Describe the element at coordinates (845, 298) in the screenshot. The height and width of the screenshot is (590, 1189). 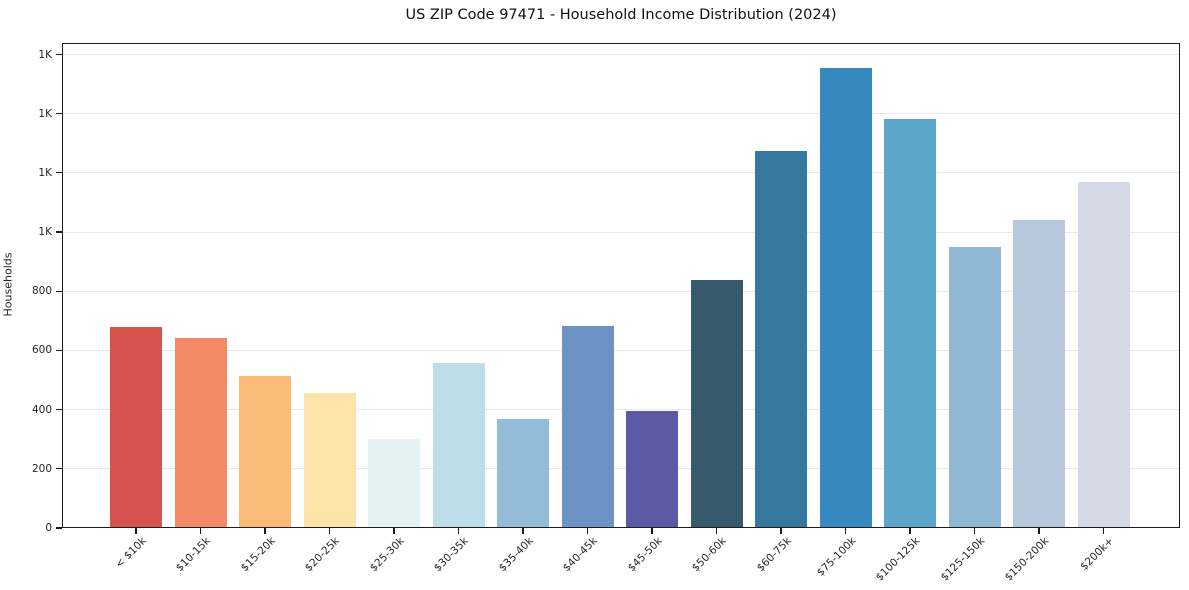
I see `bar-75-100k` at that location.